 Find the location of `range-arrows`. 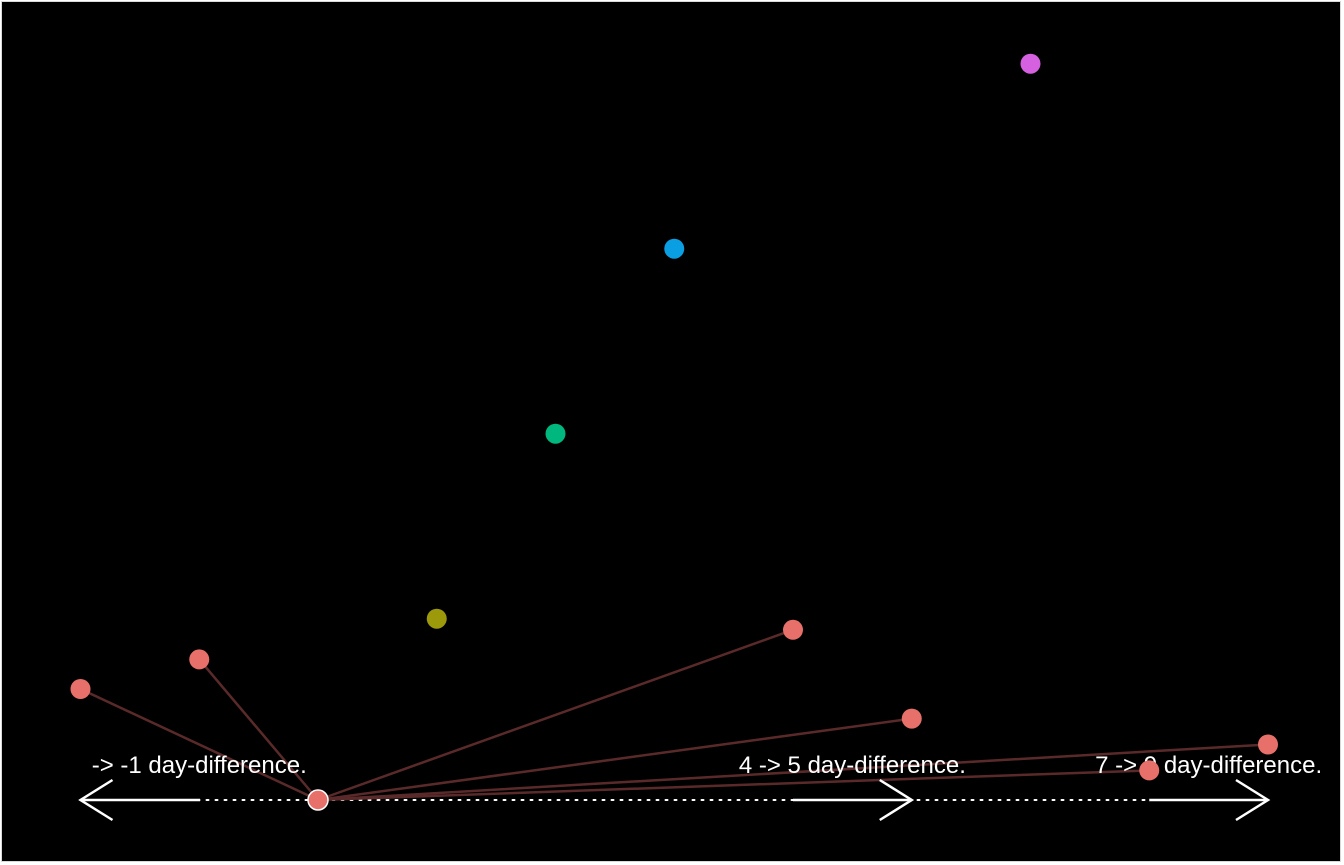

range-arrows is located at coordinates (674, 800).